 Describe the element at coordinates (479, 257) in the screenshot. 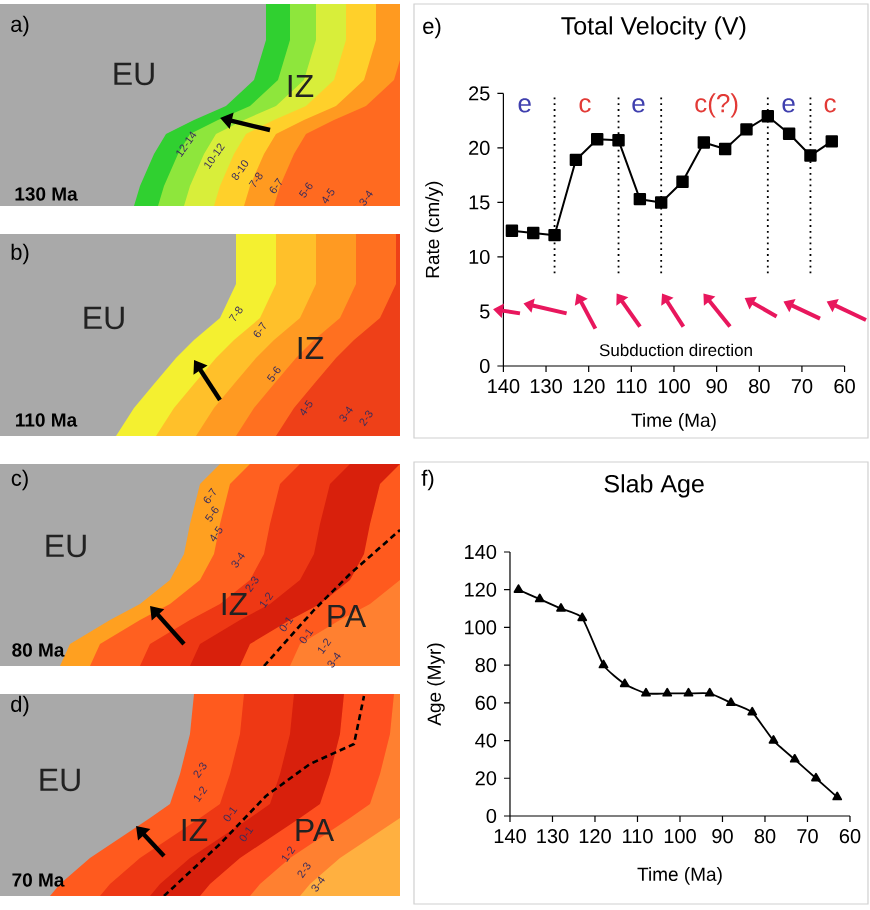

I see `y-tick-label: 10` at that location.